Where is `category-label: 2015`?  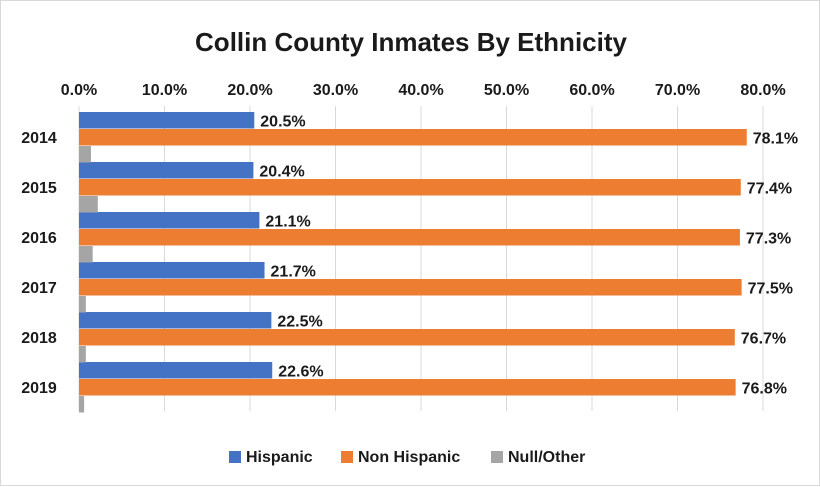
category-label: 2015 is located at coordinates (39, 188).